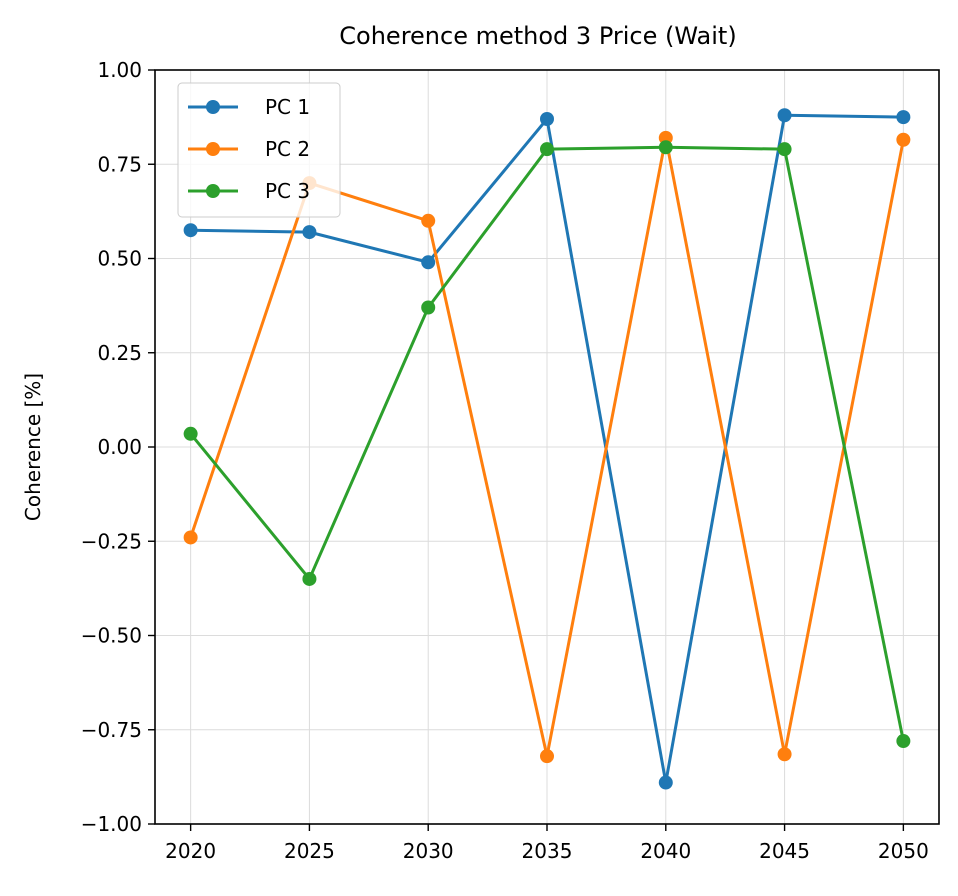  What do you see at coordinates (249, 149) in the screenshot?
I see `legend-item: PC 2` at bounding box center [249, 149].